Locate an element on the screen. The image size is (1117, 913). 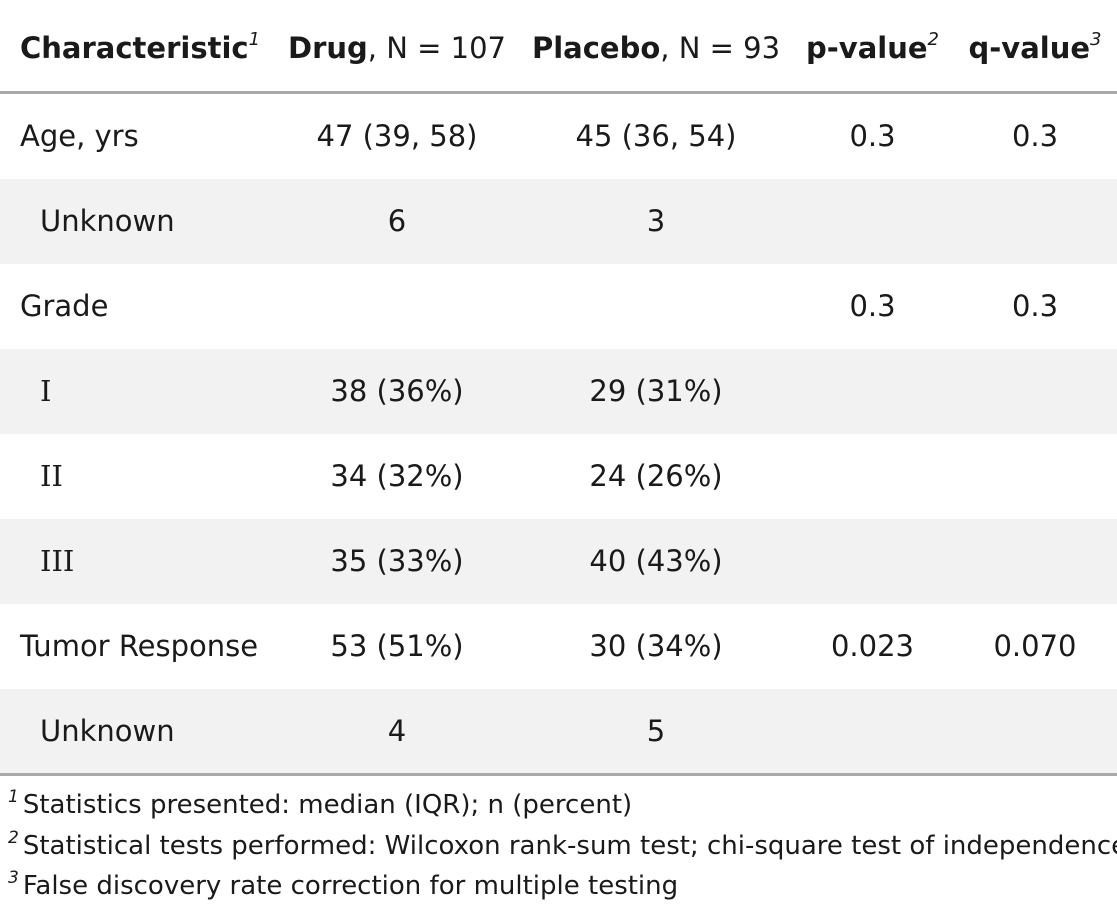
table-row: Grade 0.3 0.3 is located at coordinates (558, 306).